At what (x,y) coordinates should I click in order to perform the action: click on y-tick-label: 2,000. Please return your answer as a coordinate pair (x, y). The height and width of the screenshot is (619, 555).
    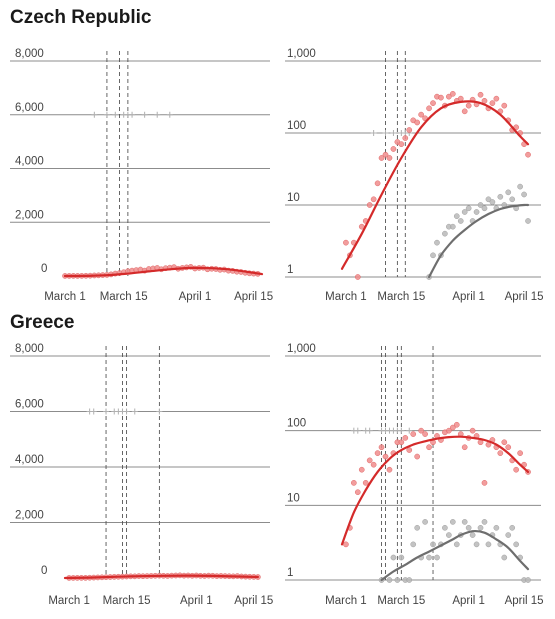
    Looking at the image, I should click on (29, 516).